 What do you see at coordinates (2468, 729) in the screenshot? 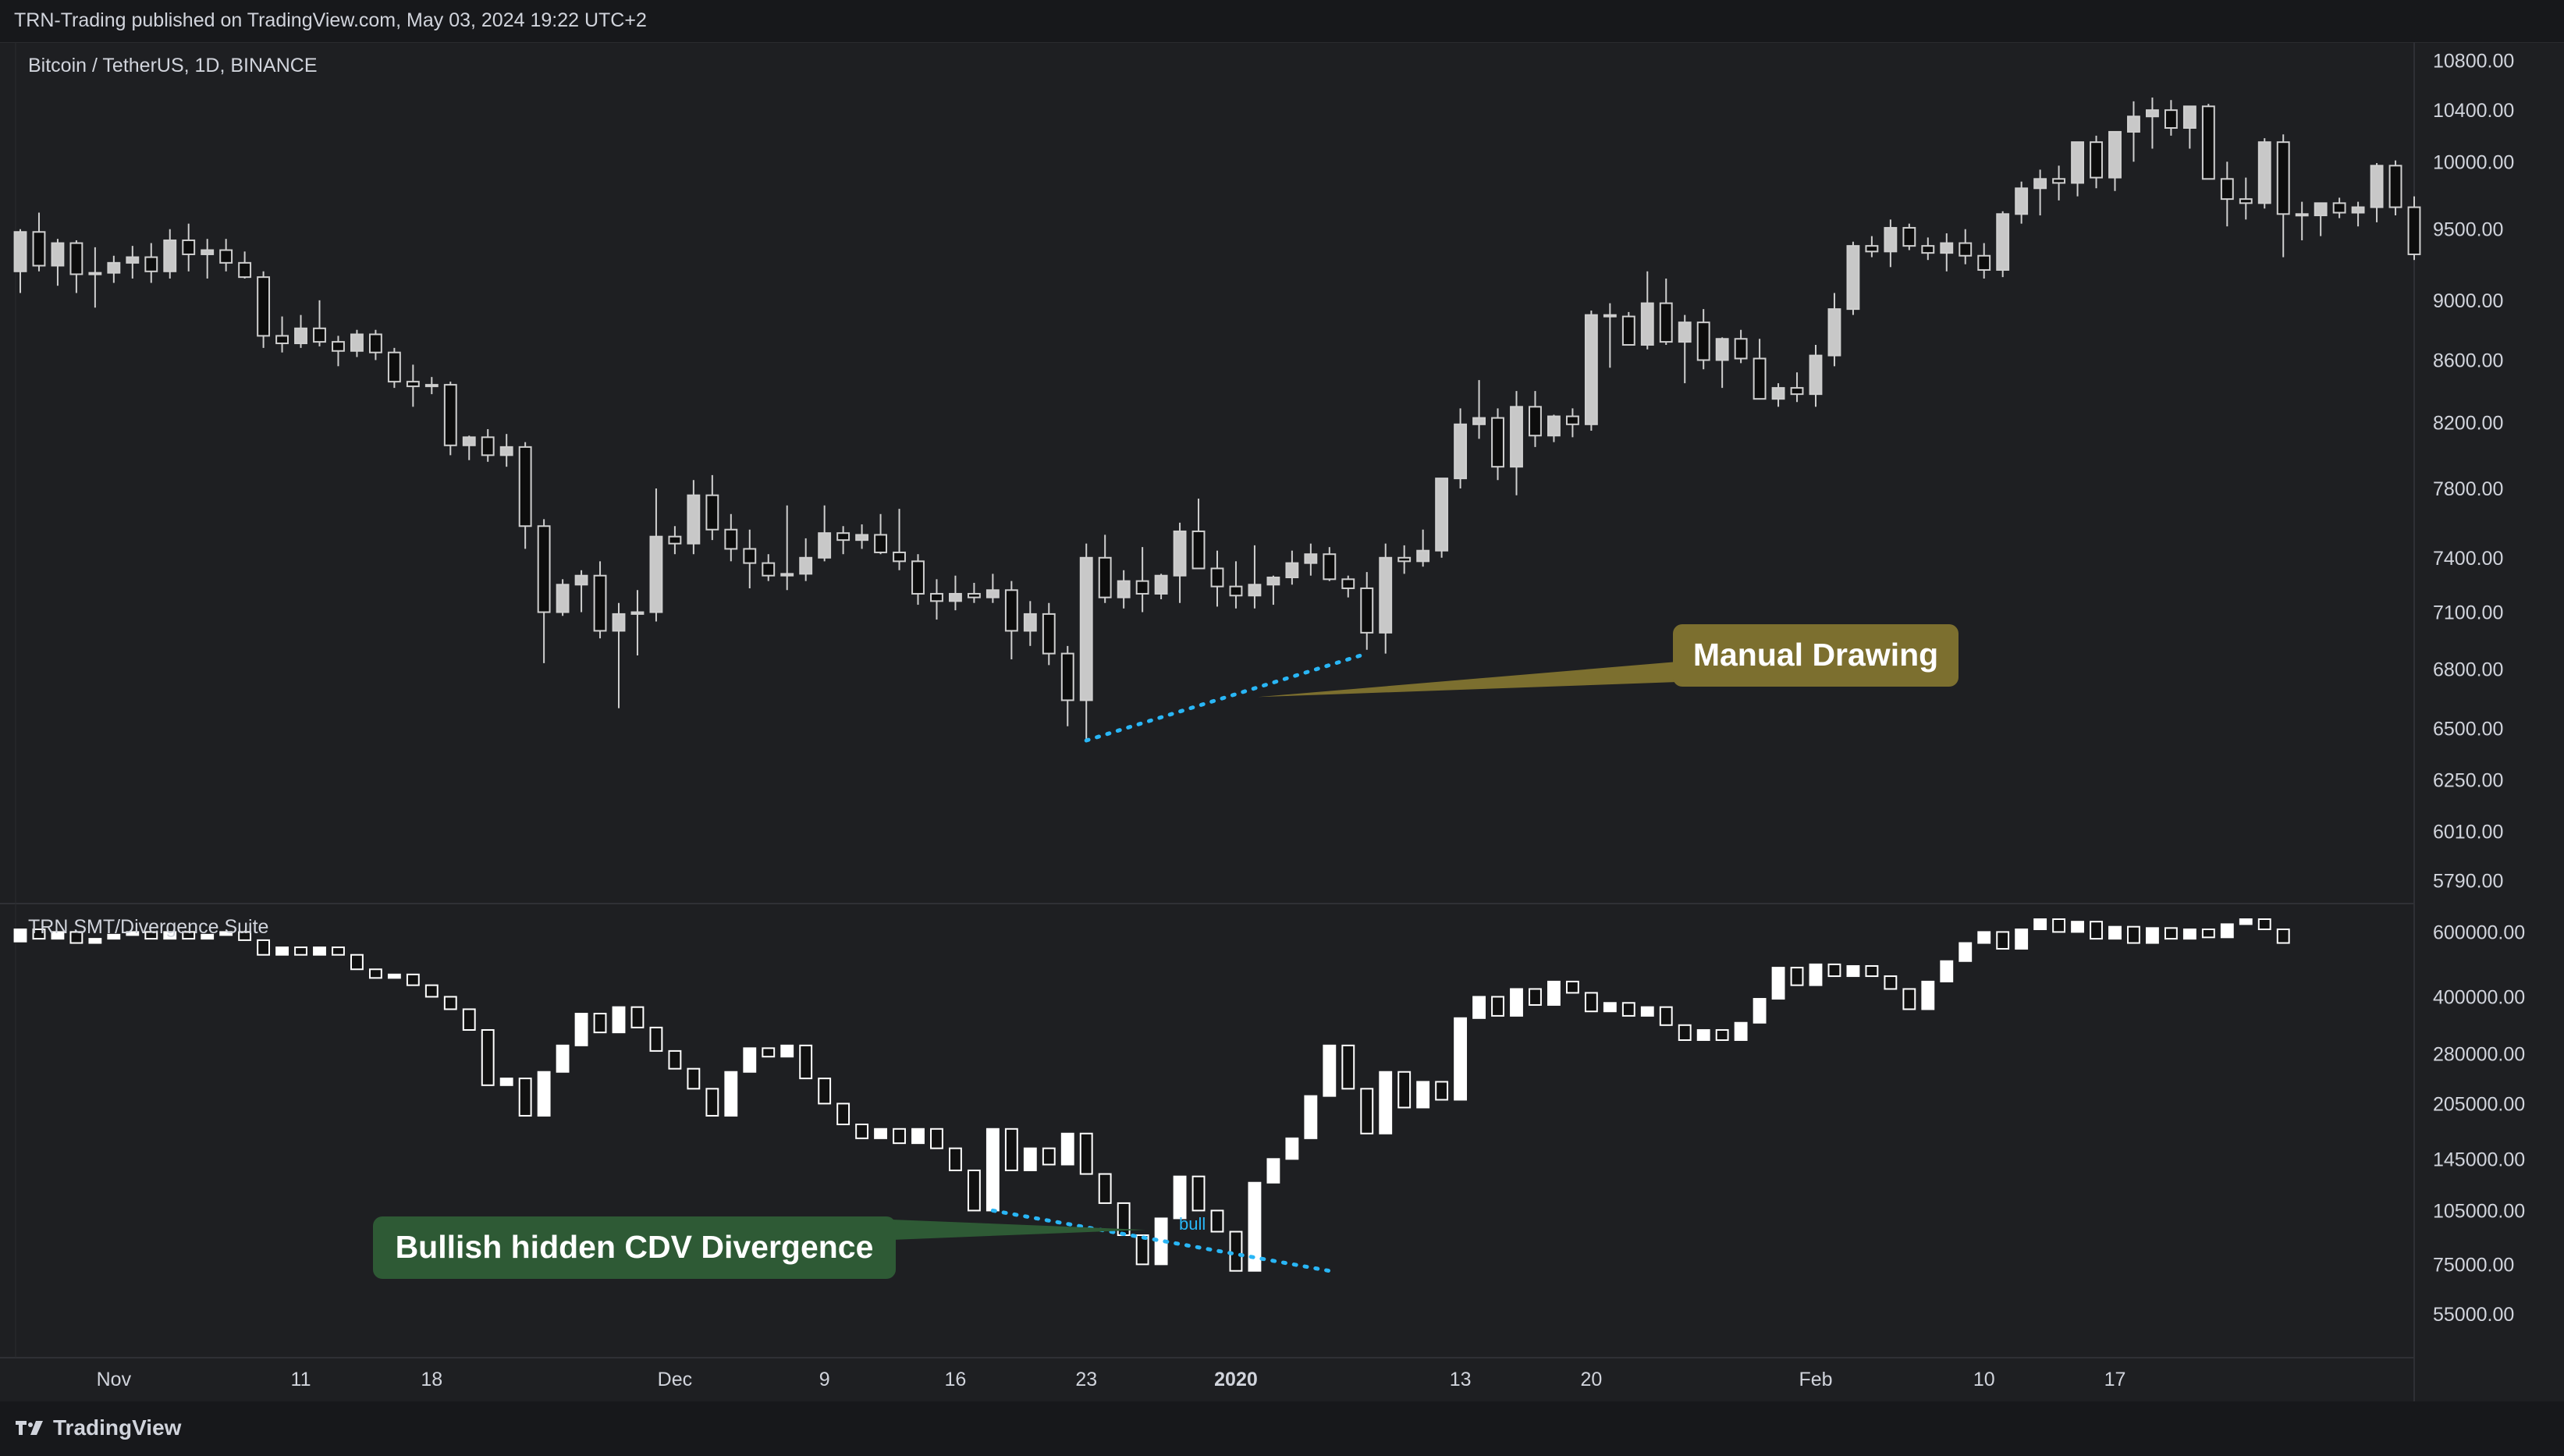
I see `price-axis-label: 6500.00` at bounding box center [2468, 729].